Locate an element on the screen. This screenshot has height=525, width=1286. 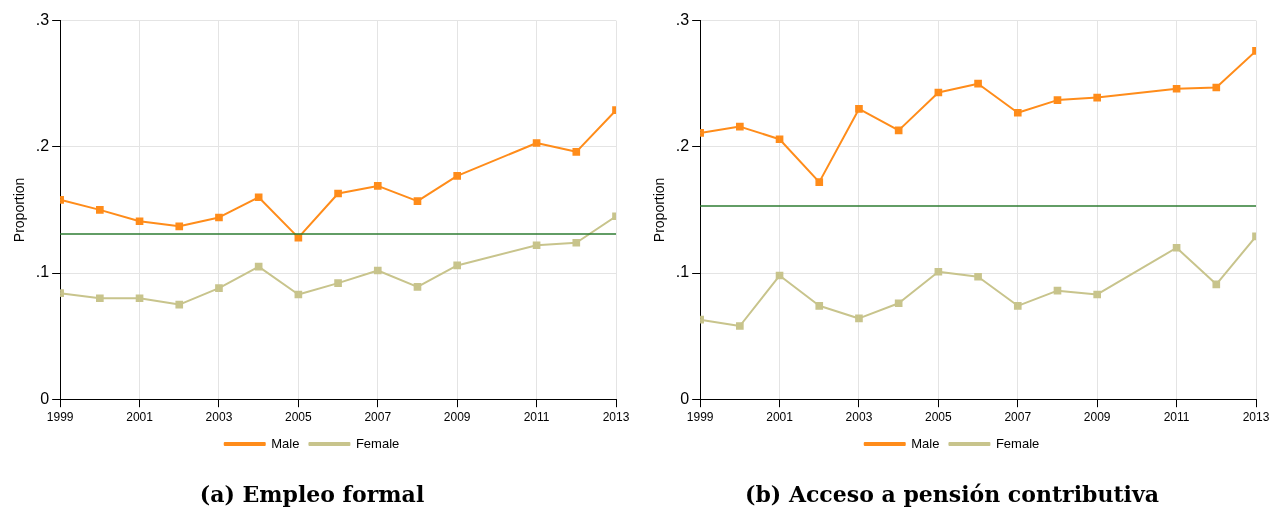
text: (b) Acceso a pensión contributiva is located at coordinates (952, 493).